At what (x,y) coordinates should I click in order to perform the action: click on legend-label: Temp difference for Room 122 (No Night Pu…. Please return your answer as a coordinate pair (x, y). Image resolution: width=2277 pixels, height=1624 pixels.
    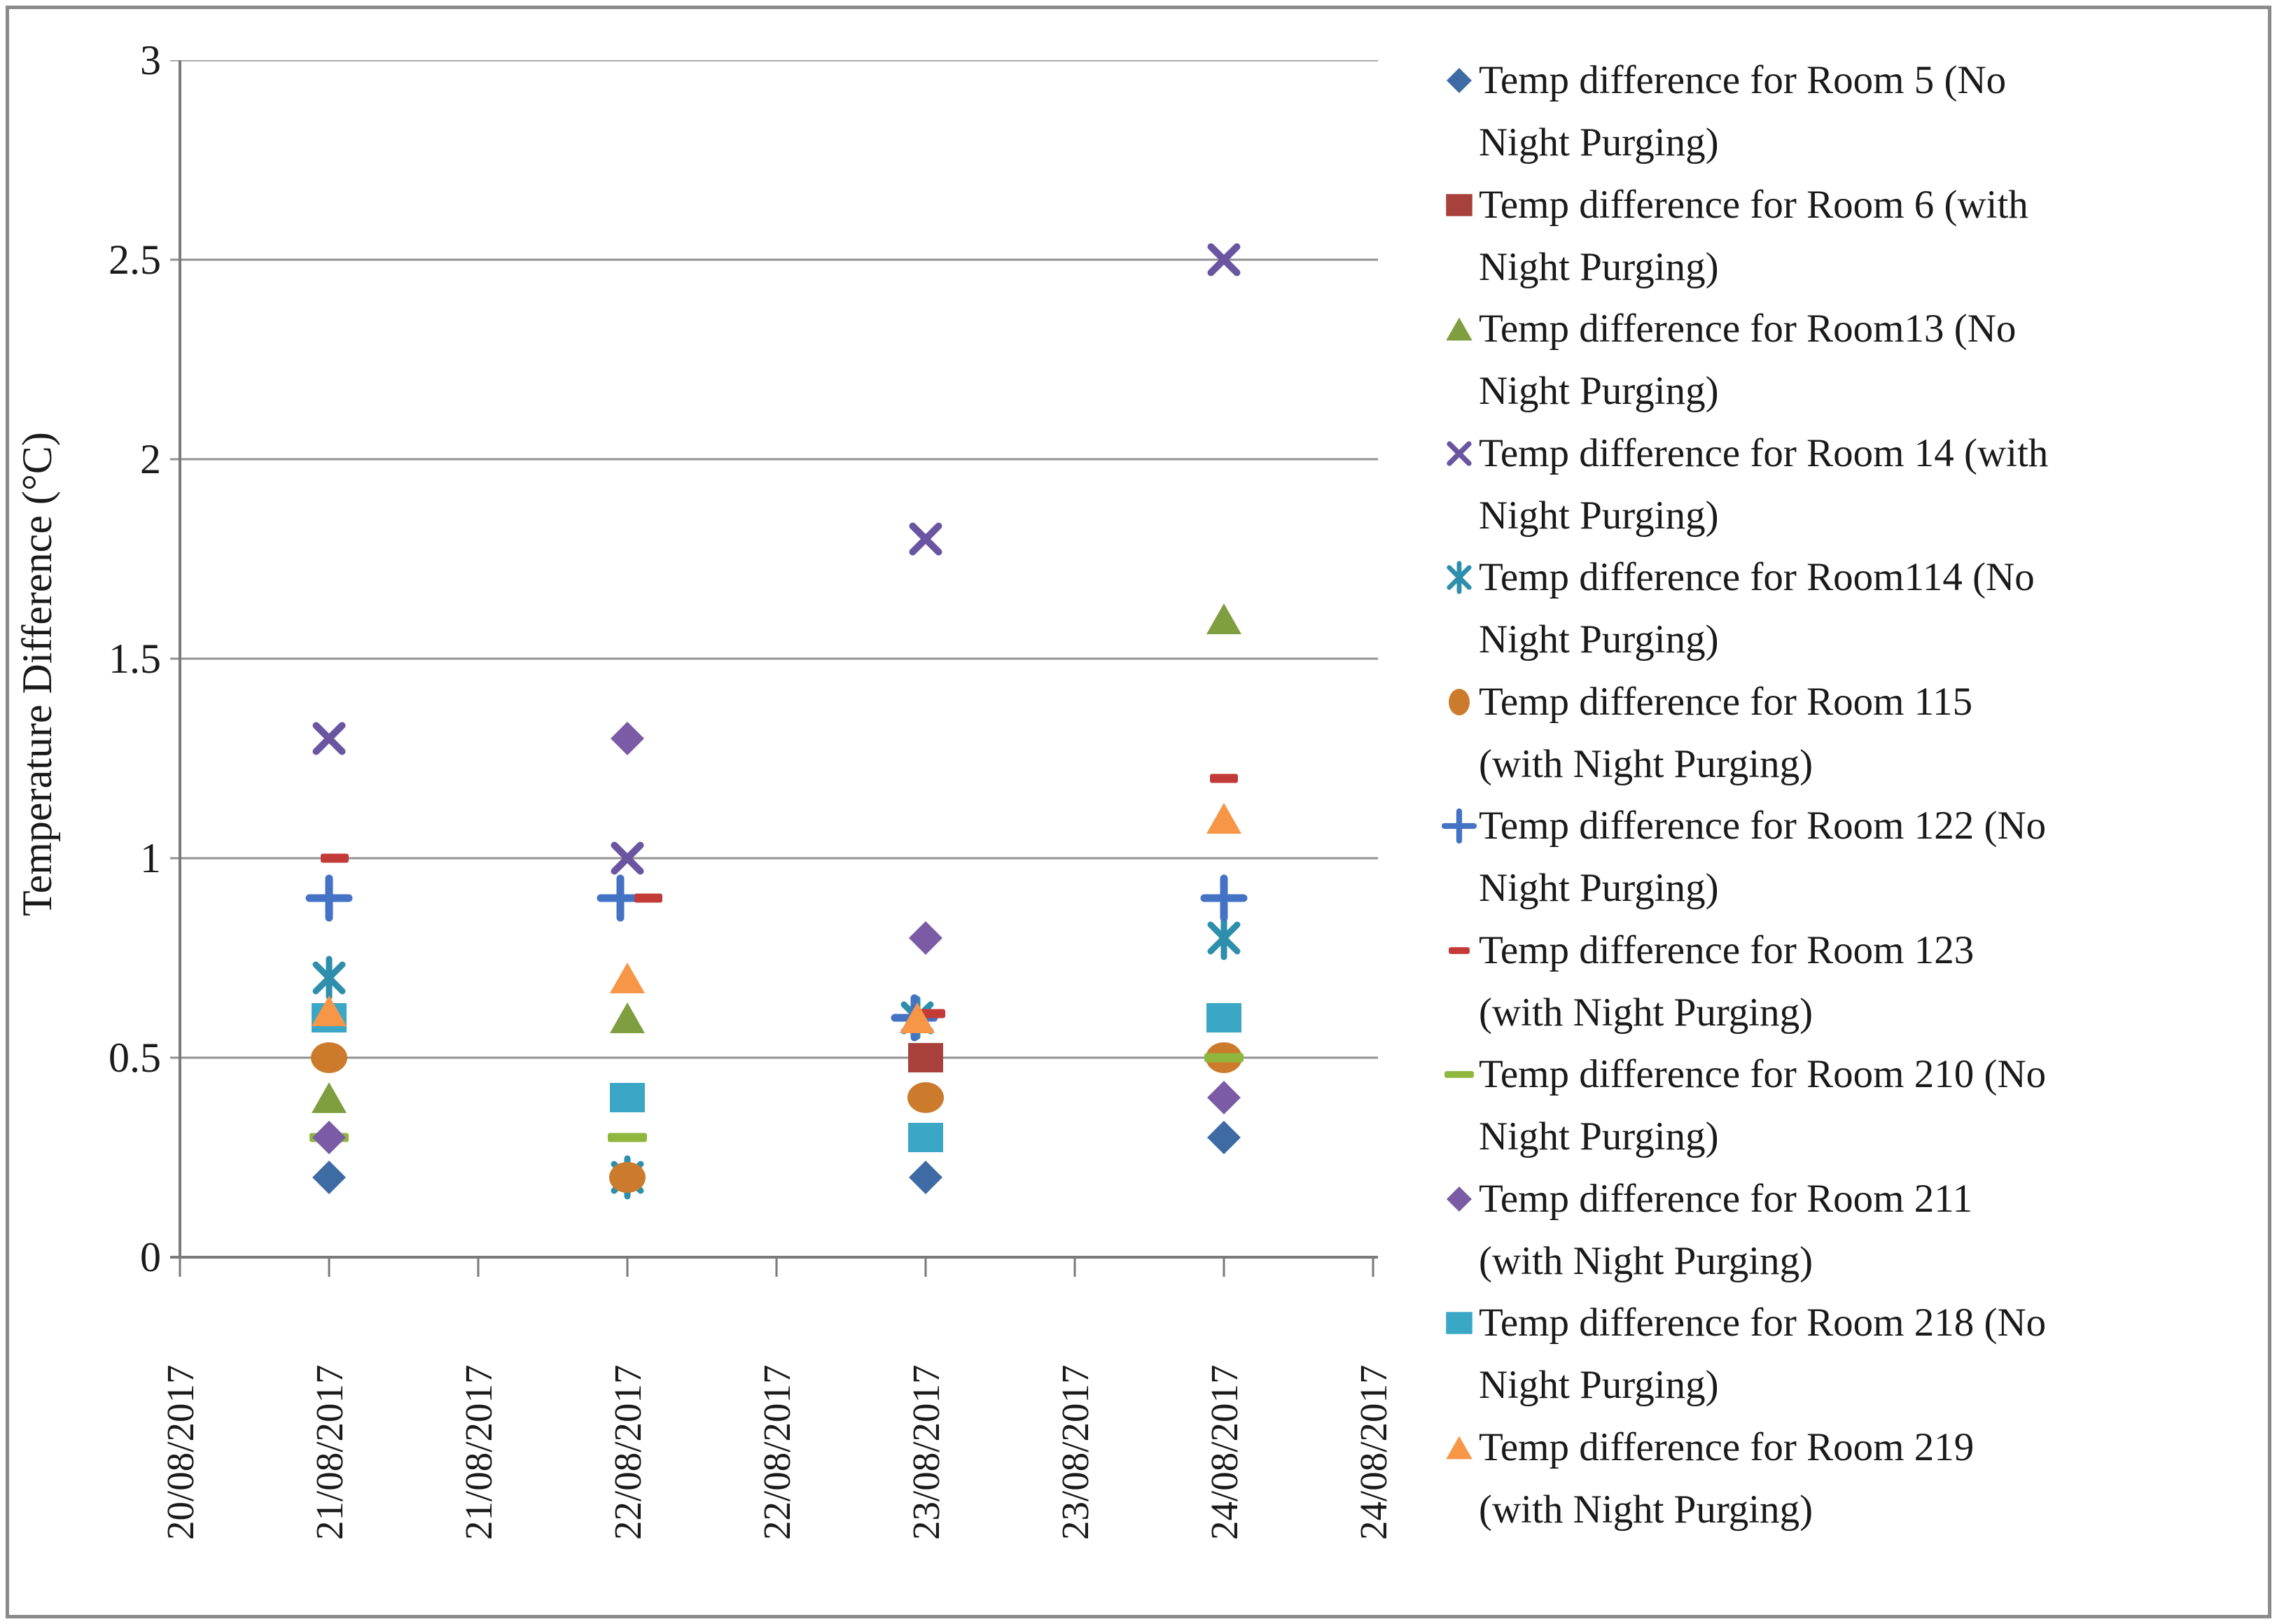
    Looking at the image, I should click on (1870, 856).